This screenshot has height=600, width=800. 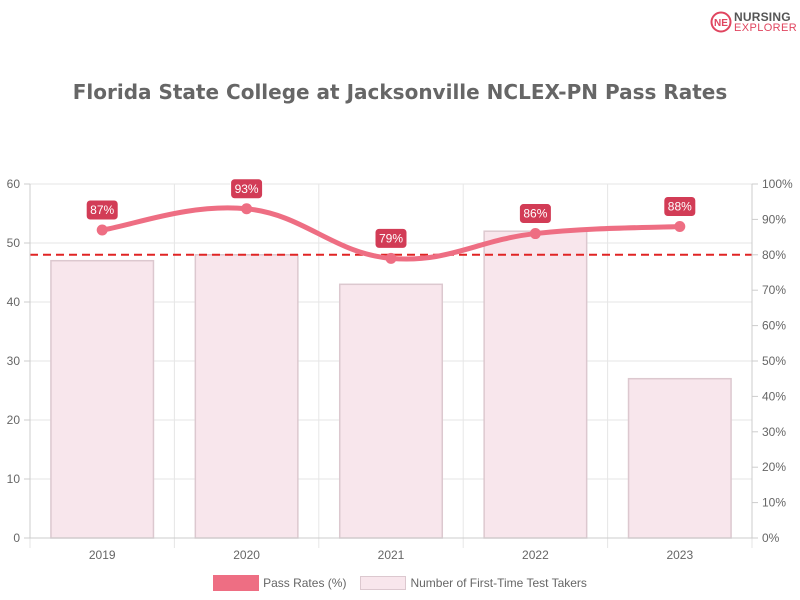 What do you see at coordinates (535, 234) in the screenshot?
I see `pass-rate-point-2022` at bounding box center [535, 234].